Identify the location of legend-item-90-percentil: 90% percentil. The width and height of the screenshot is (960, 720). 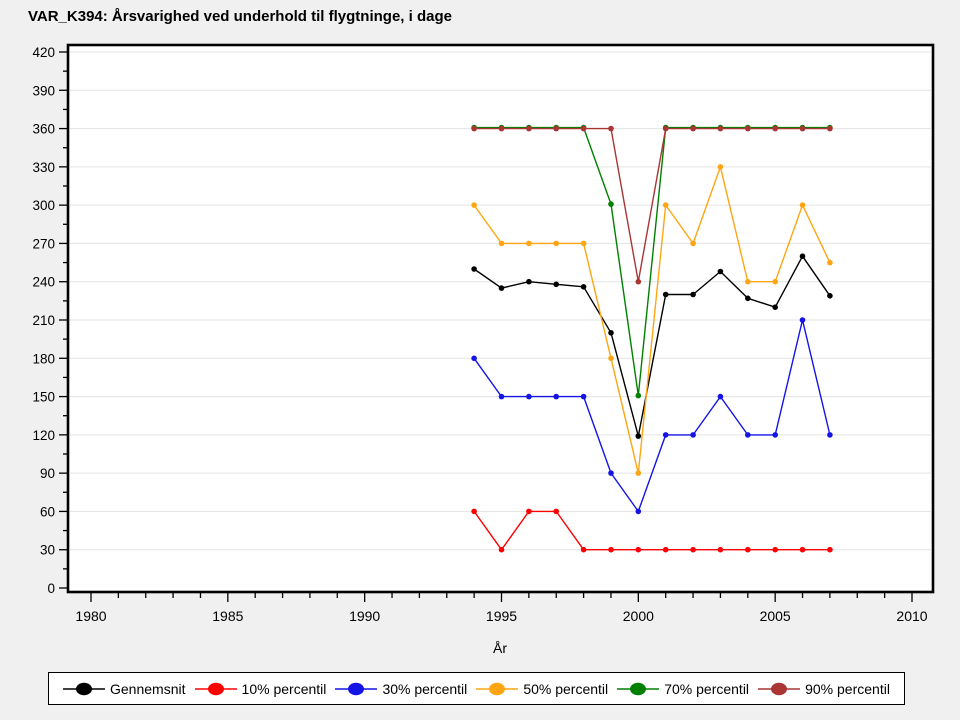
(824, 689).